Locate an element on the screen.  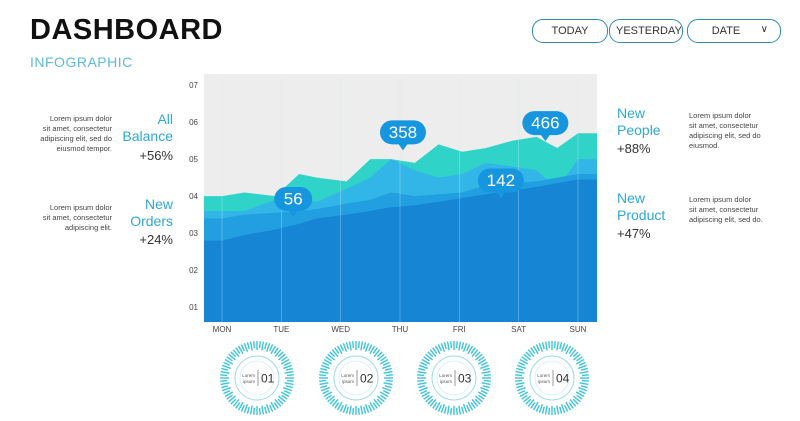
page-subtitle: INFOGRAPHIC is located at coordinates (81, 62).